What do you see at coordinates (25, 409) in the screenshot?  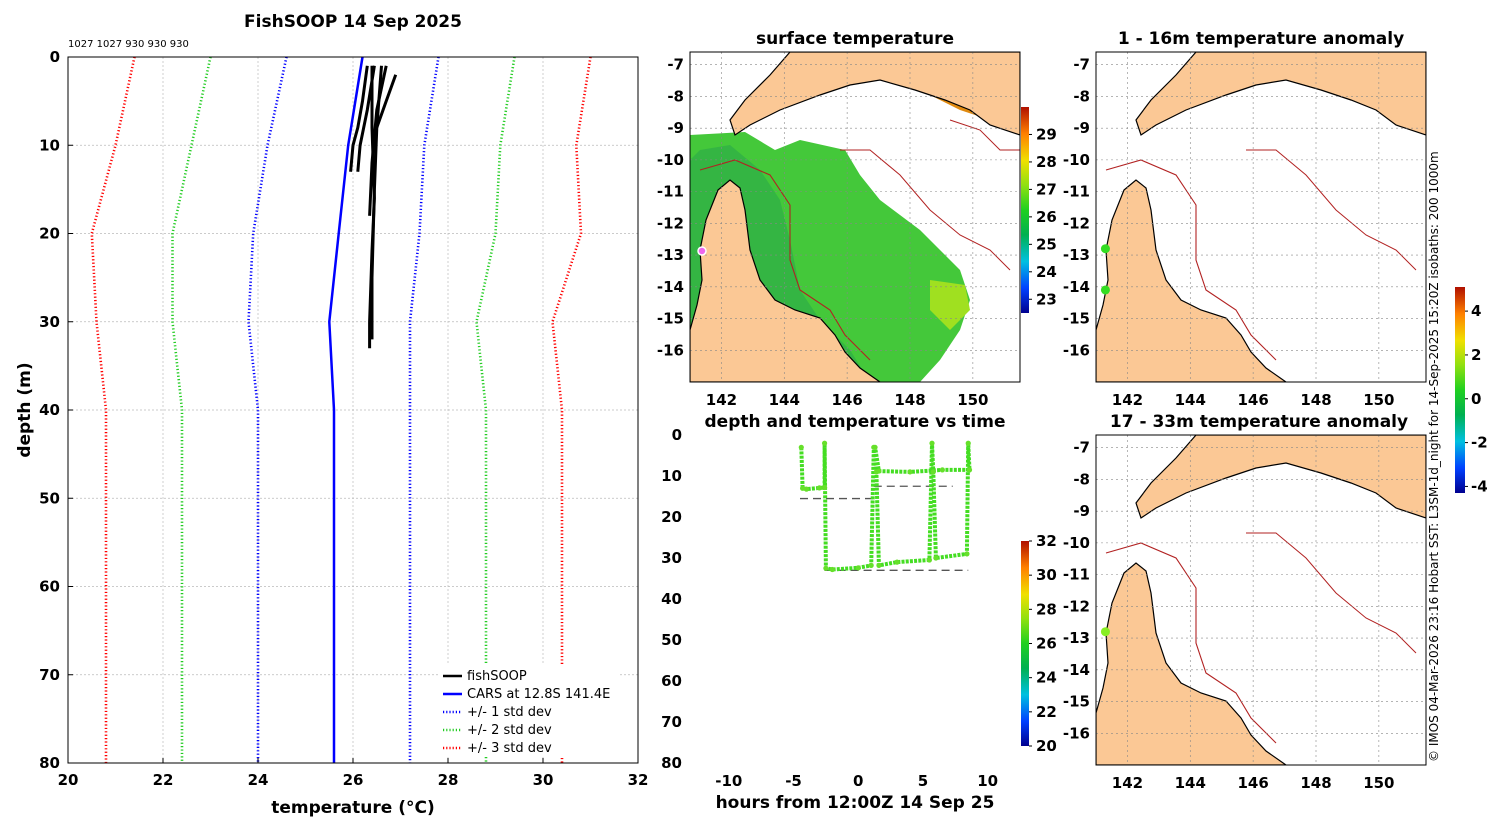 I see `profile-ylabel: depth (m)` at bounding box center [25, 409].